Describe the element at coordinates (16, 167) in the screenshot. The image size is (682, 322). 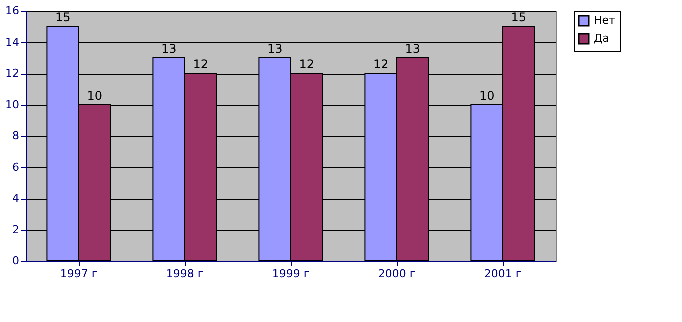
I see `y-tick-label: 6` at that location.